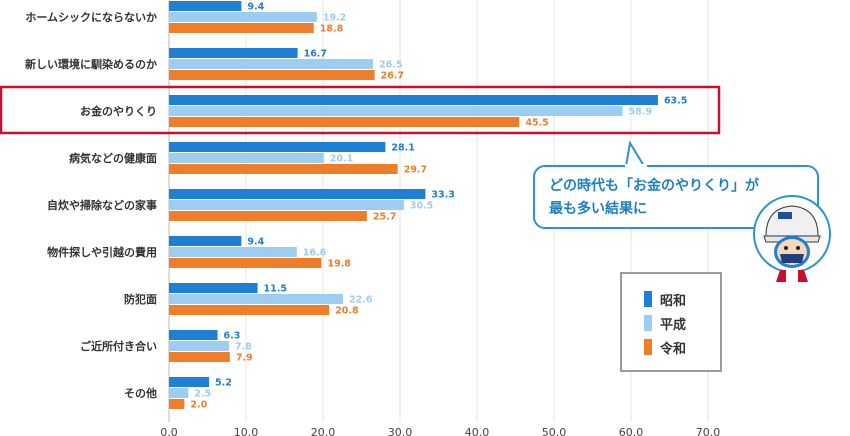  What do you see at coordinates (323, 431) in the screenshot?
I see `x-tick-label: 20.0` at bounding box center [323, 431].